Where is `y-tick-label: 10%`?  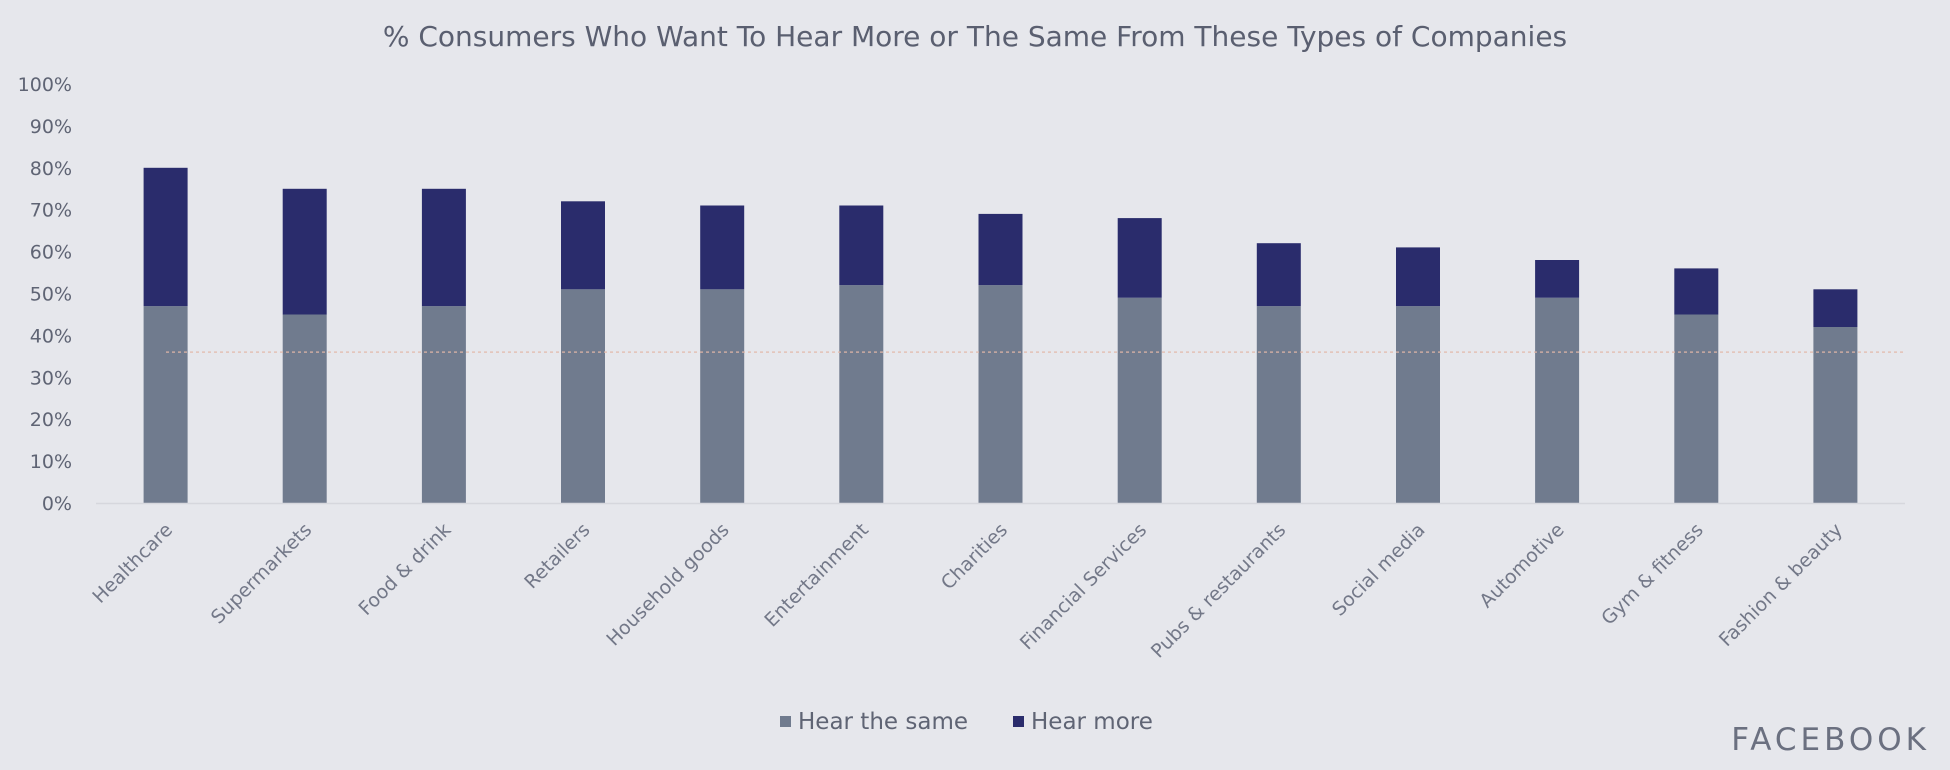
y-tick-label: 10% is located at coordinates (51, 462).